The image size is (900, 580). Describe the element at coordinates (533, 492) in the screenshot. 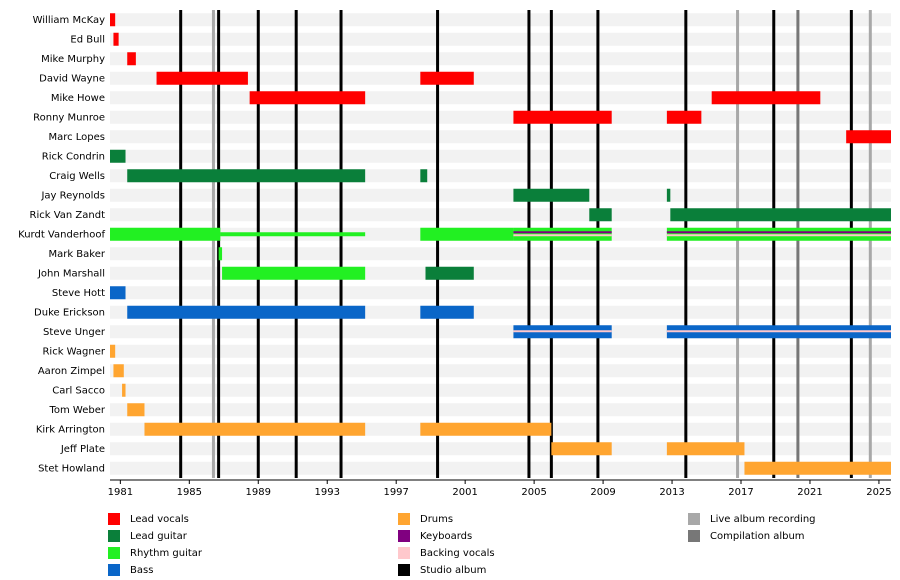

I see `x-tick-label: 2005` at that location.